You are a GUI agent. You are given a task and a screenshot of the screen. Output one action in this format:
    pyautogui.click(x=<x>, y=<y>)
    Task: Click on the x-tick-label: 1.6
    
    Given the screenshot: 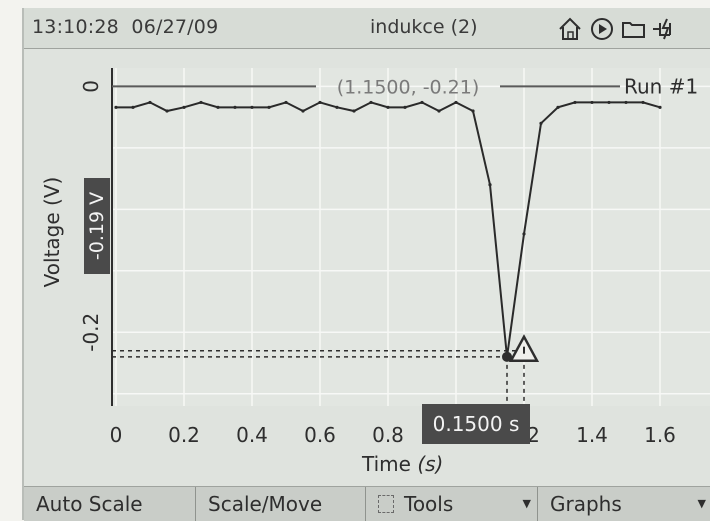 What is the action you would take?
    pyautogui.click(x=660, y=435)
    